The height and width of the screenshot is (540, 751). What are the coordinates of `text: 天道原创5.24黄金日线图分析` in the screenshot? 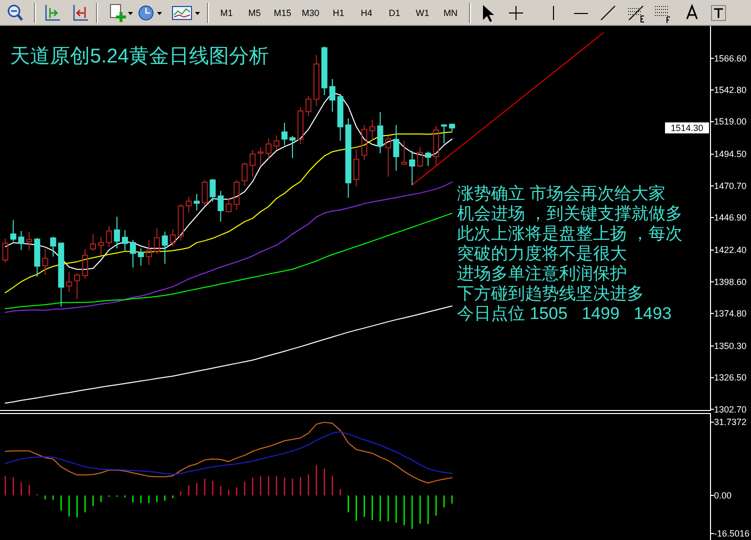 It's located at (139, 57).